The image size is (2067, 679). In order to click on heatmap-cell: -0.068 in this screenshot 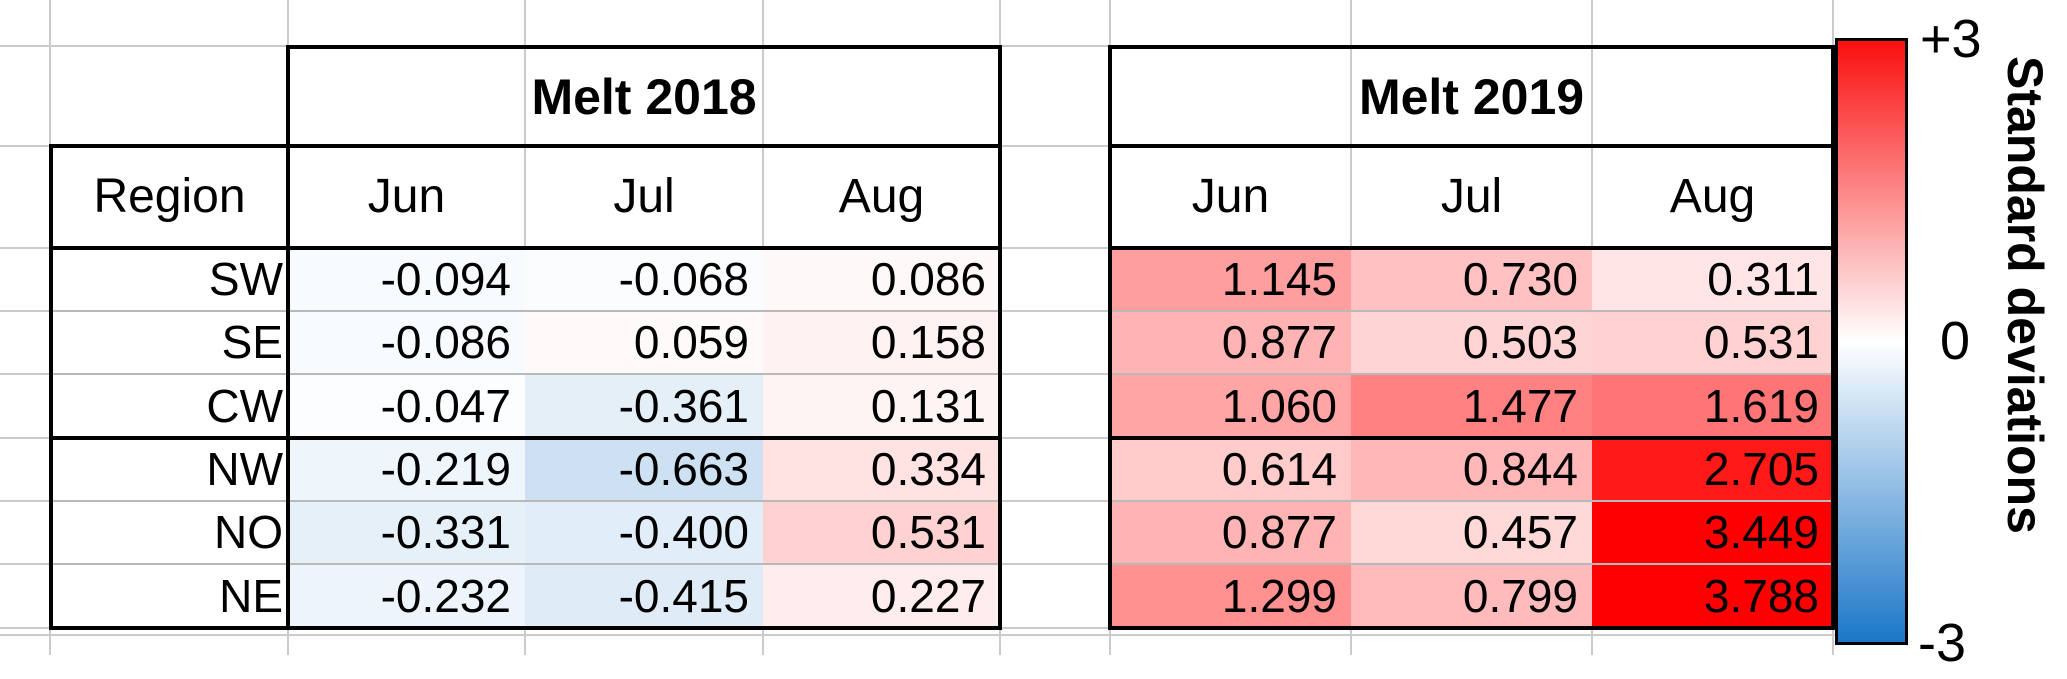, I will do `click(644, 279)`.